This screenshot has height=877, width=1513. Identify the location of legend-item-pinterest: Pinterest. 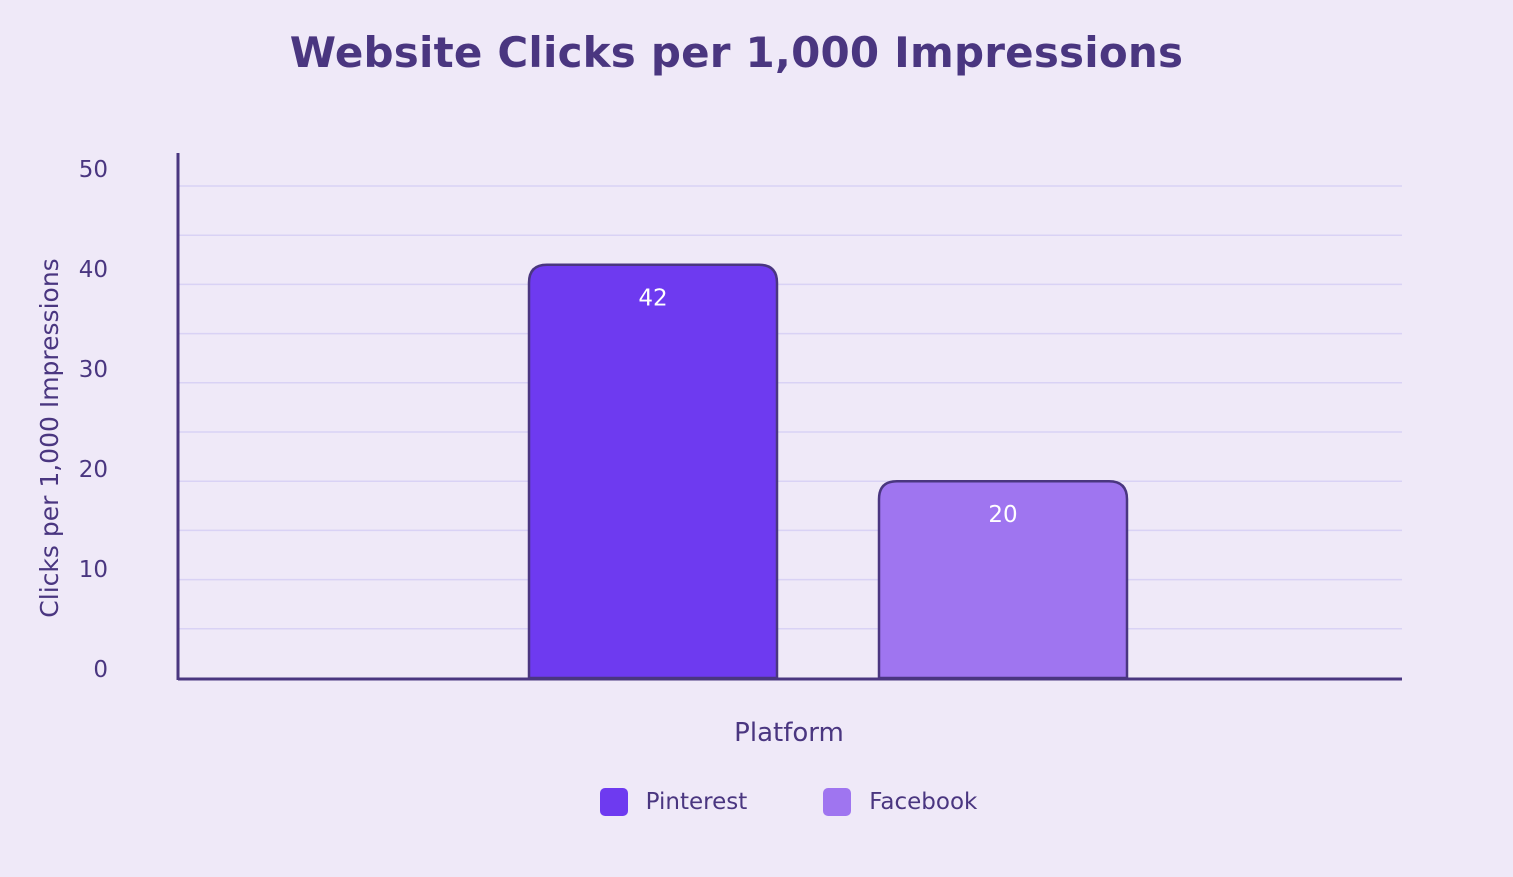
(673, 802).